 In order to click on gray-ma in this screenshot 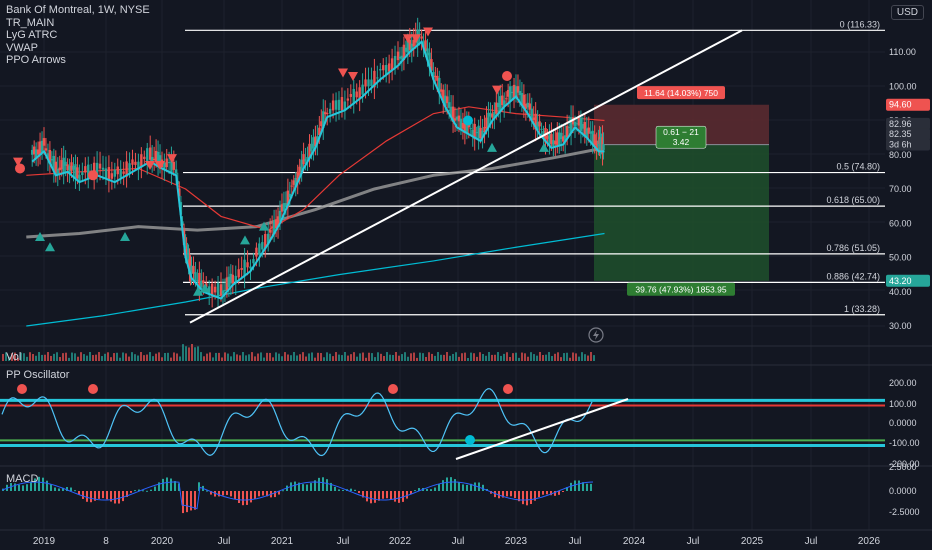, I will do `click(315, 192)`.